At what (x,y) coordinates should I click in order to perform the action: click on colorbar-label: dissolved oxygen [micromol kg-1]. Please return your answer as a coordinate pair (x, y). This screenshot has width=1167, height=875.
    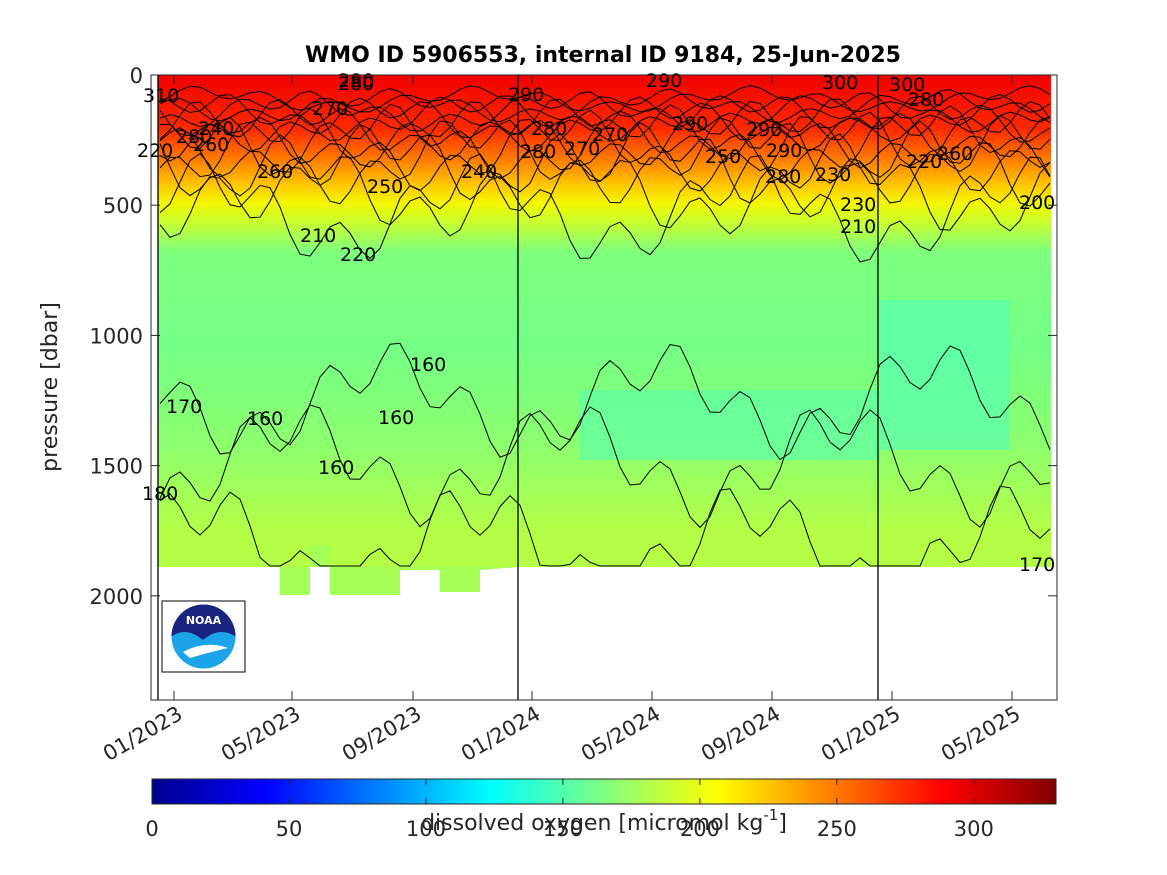
    Looking at the image, I should click on (604, 821).